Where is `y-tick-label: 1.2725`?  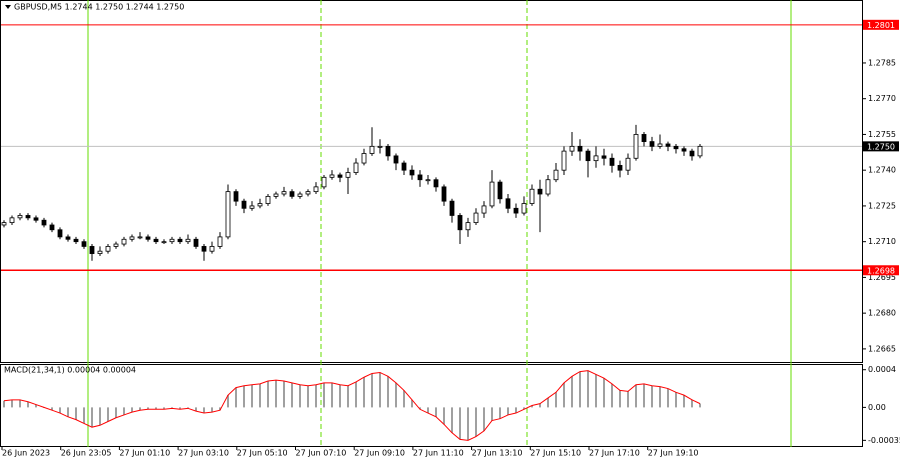
y-tick-label: 1.2725 is located at coordinates (882, 205).